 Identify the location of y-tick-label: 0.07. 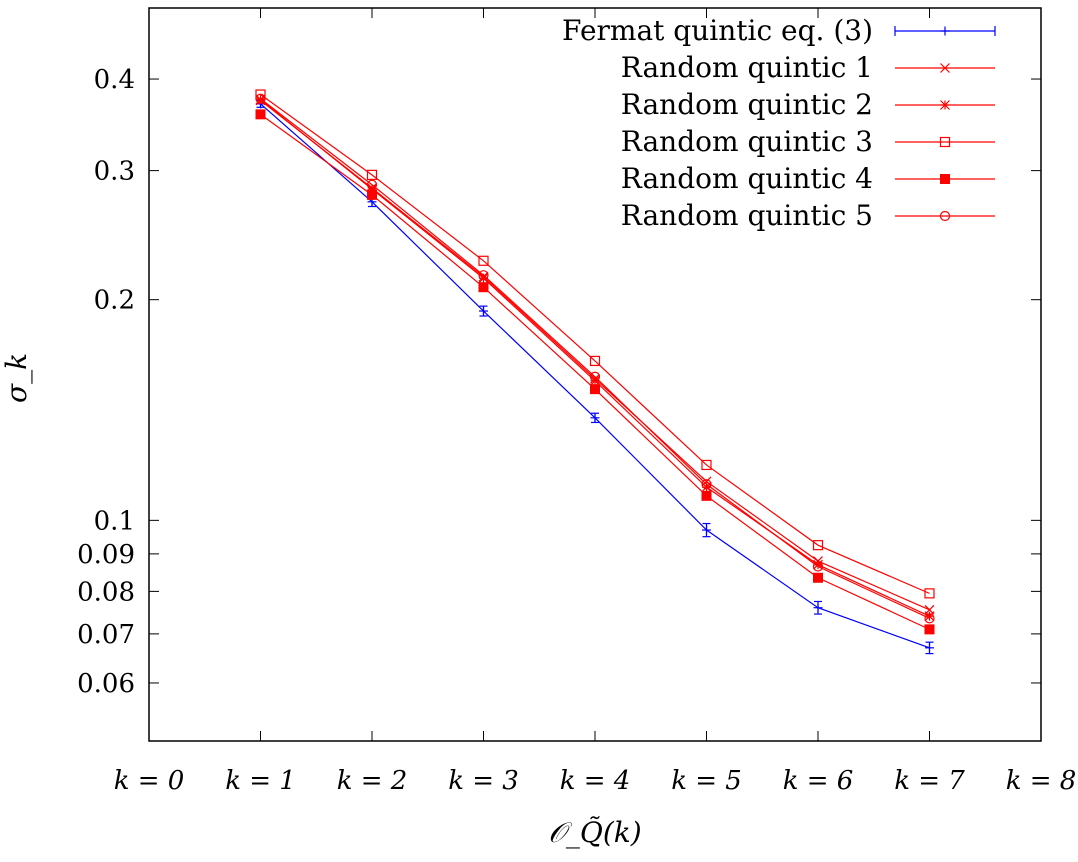
(106, 635).